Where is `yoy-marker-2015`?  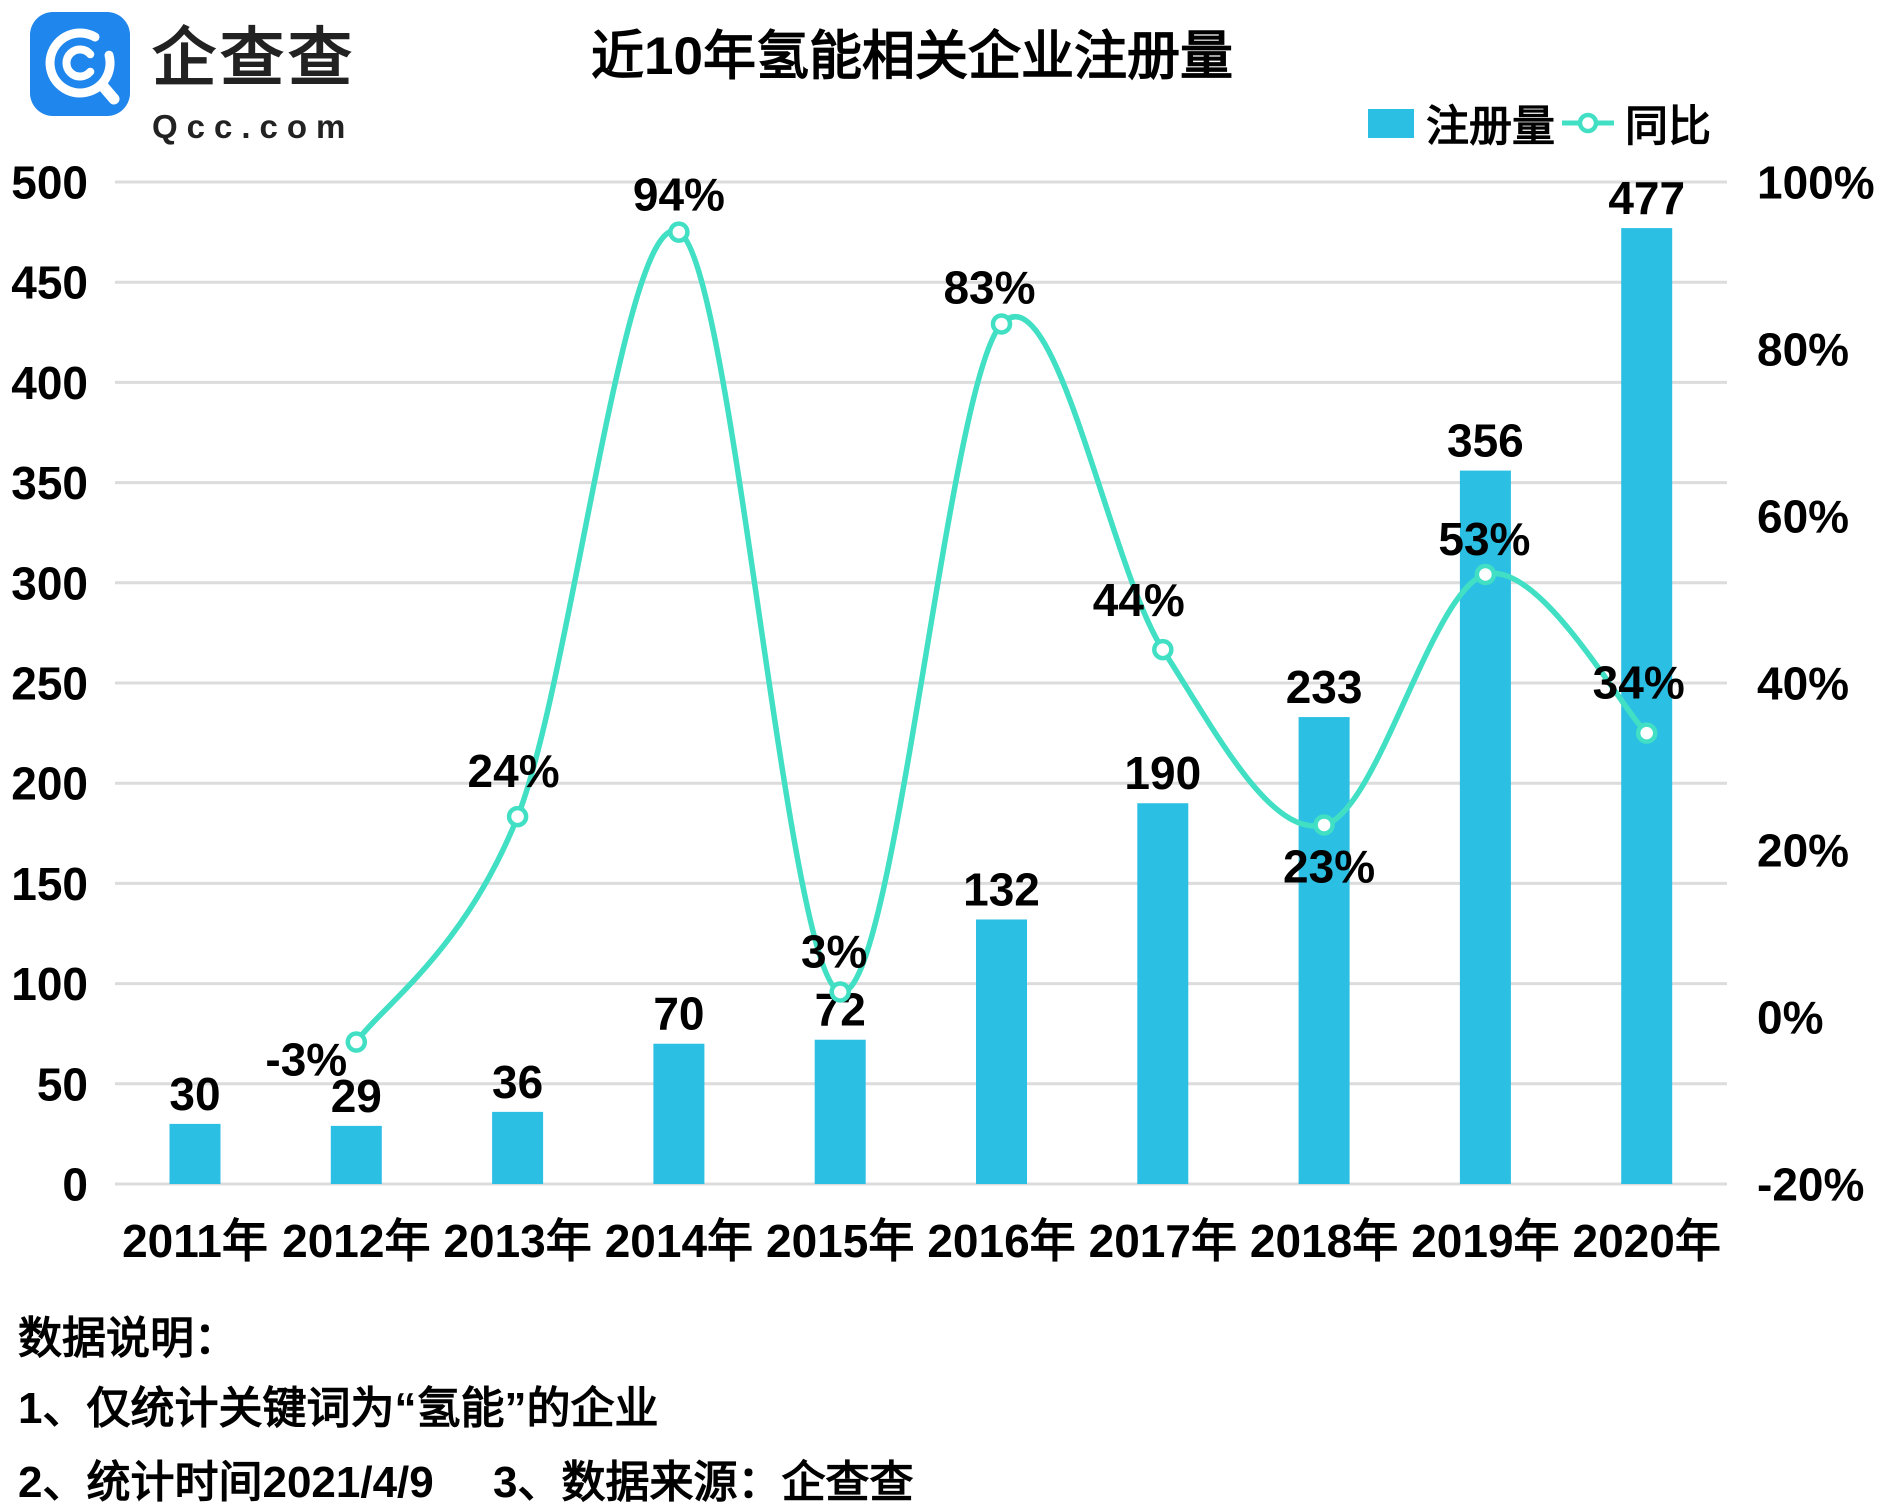
yoy-marker-2015 is located at coordinates (840, 992).